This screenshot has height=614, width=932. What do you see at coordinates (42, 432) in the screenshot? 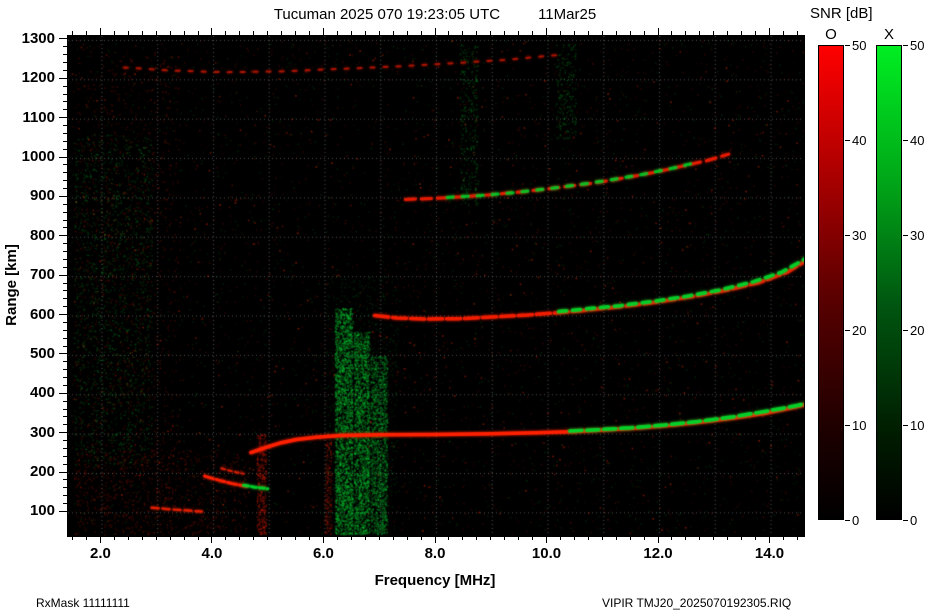
I see `y-tick-label: 300` at bounding box center [42, 432].